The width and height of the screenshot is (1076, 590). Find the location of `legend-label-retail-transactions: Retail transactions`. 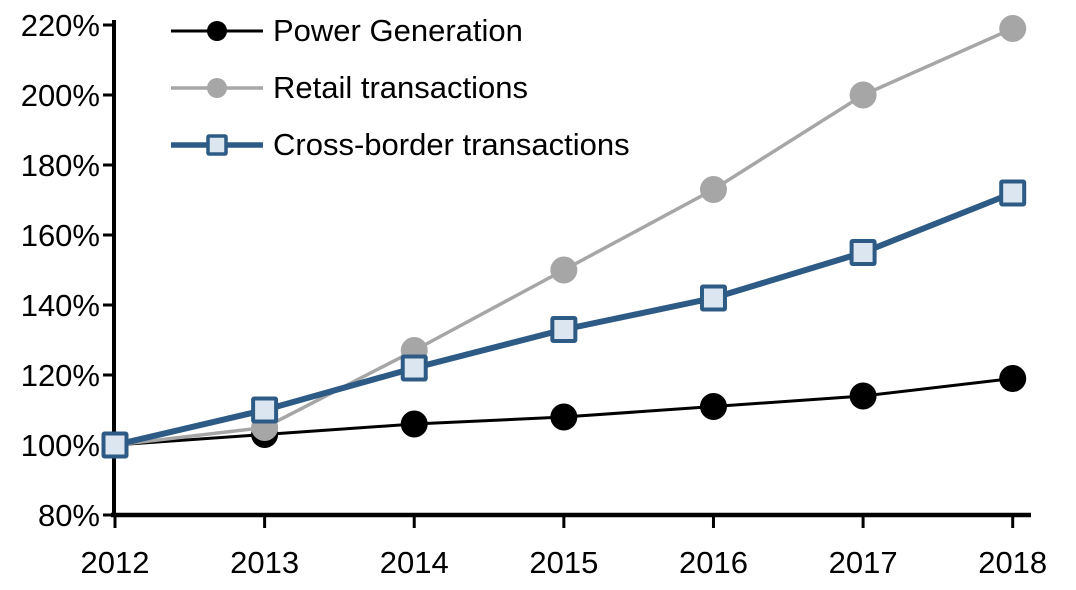

legend-label-retail-transactions: Retail transactions is located at coordinates (401, 87).